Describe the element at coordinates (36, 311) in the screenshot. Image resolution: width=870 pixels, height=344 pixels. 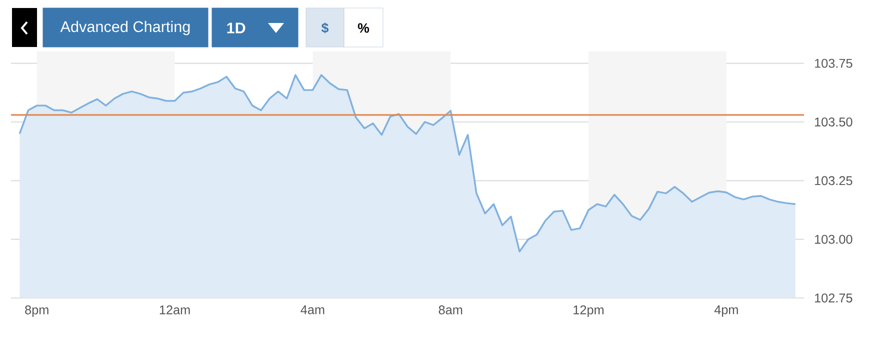
I see `x-tick-label: 8pm` at that location.